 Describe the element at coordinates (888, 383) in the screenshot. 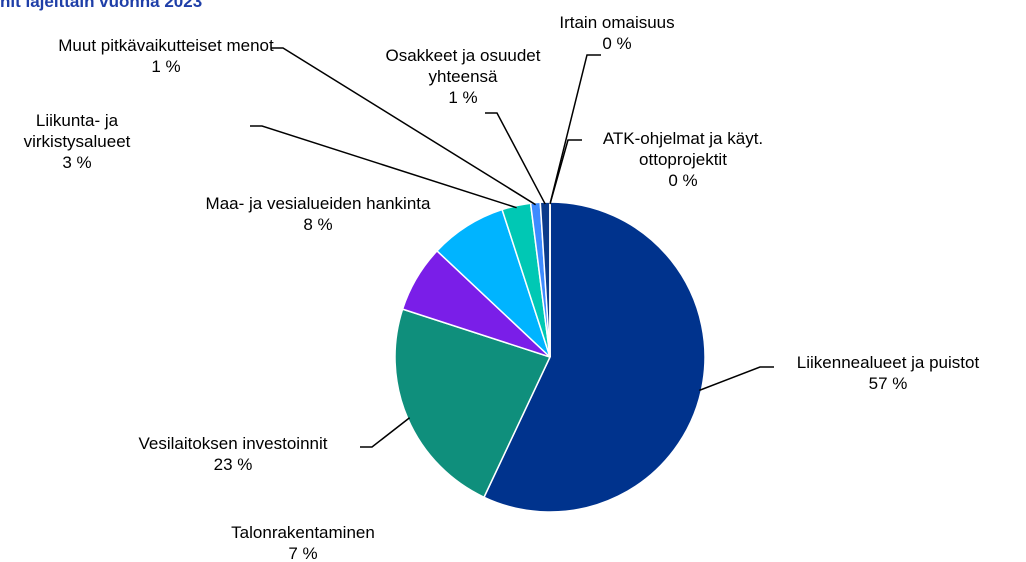

I see `value-label: 57 %` at that location.